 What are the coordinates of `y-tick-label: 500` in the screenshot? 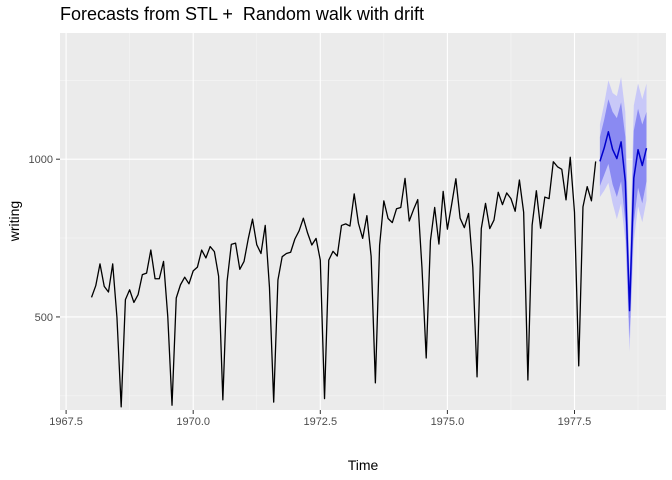 It's located at (44, 318).